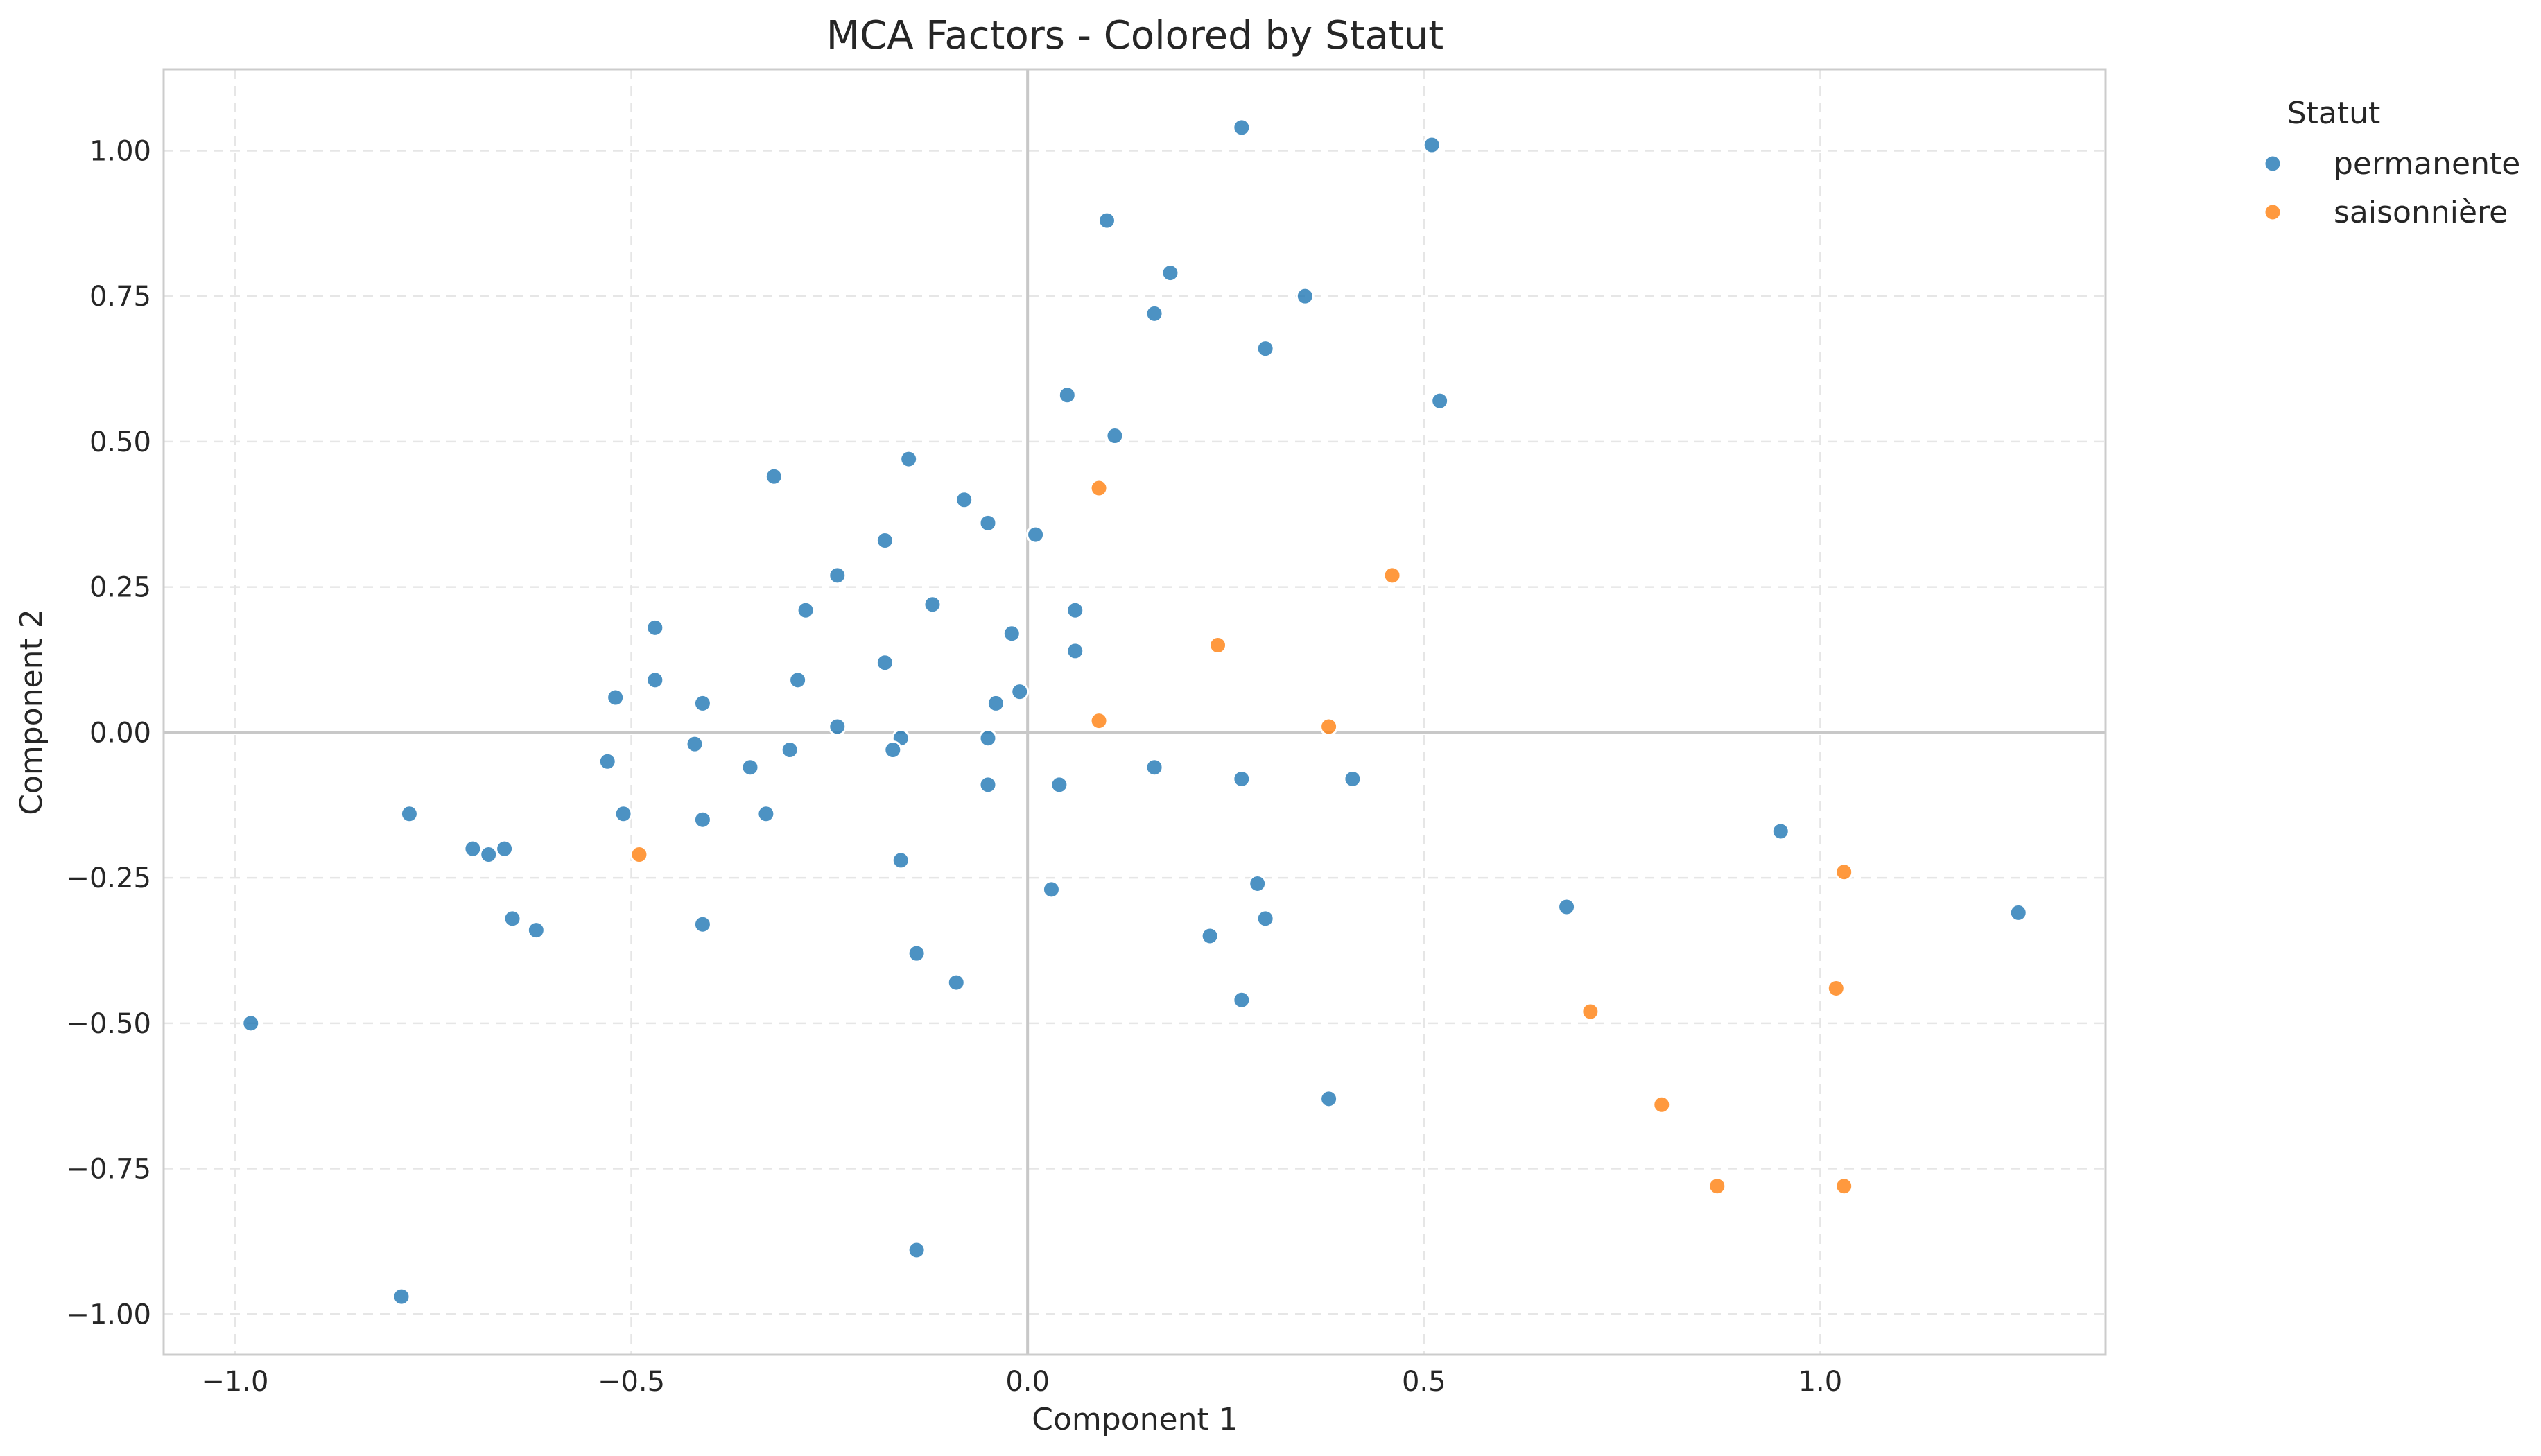  What do you see at coordinates (120, 442) in the screenshot?
I see `y-tick-label: 0.50` at bounding box center [120, 442].